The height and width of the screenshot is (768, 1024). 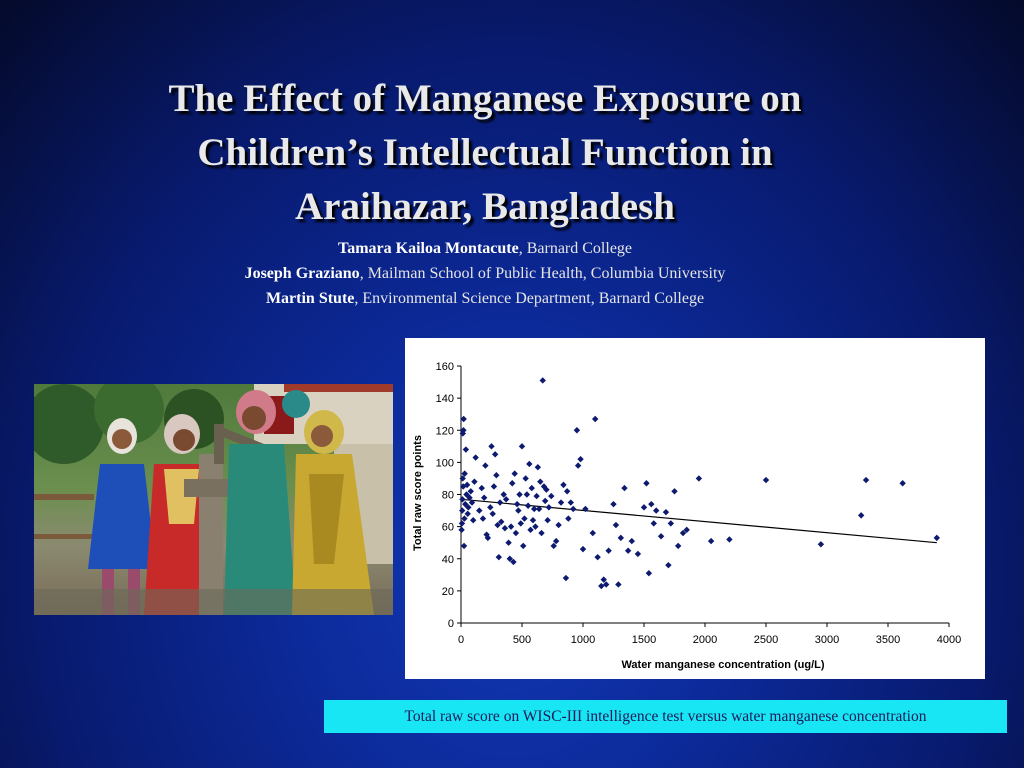 I want to click on y-tick-label: 160, so click(x=445, y=367).